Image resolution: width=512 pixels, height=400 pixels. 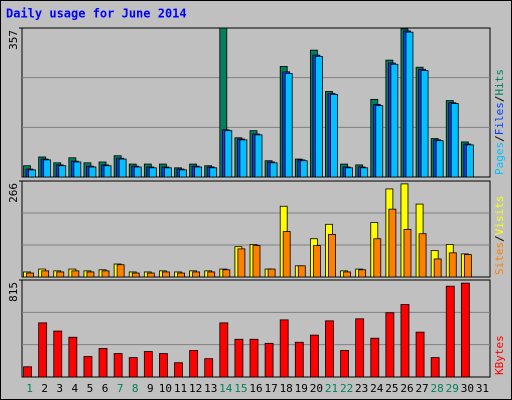 I want to click on x-tick-label: 31, so click(x=482, y=388).